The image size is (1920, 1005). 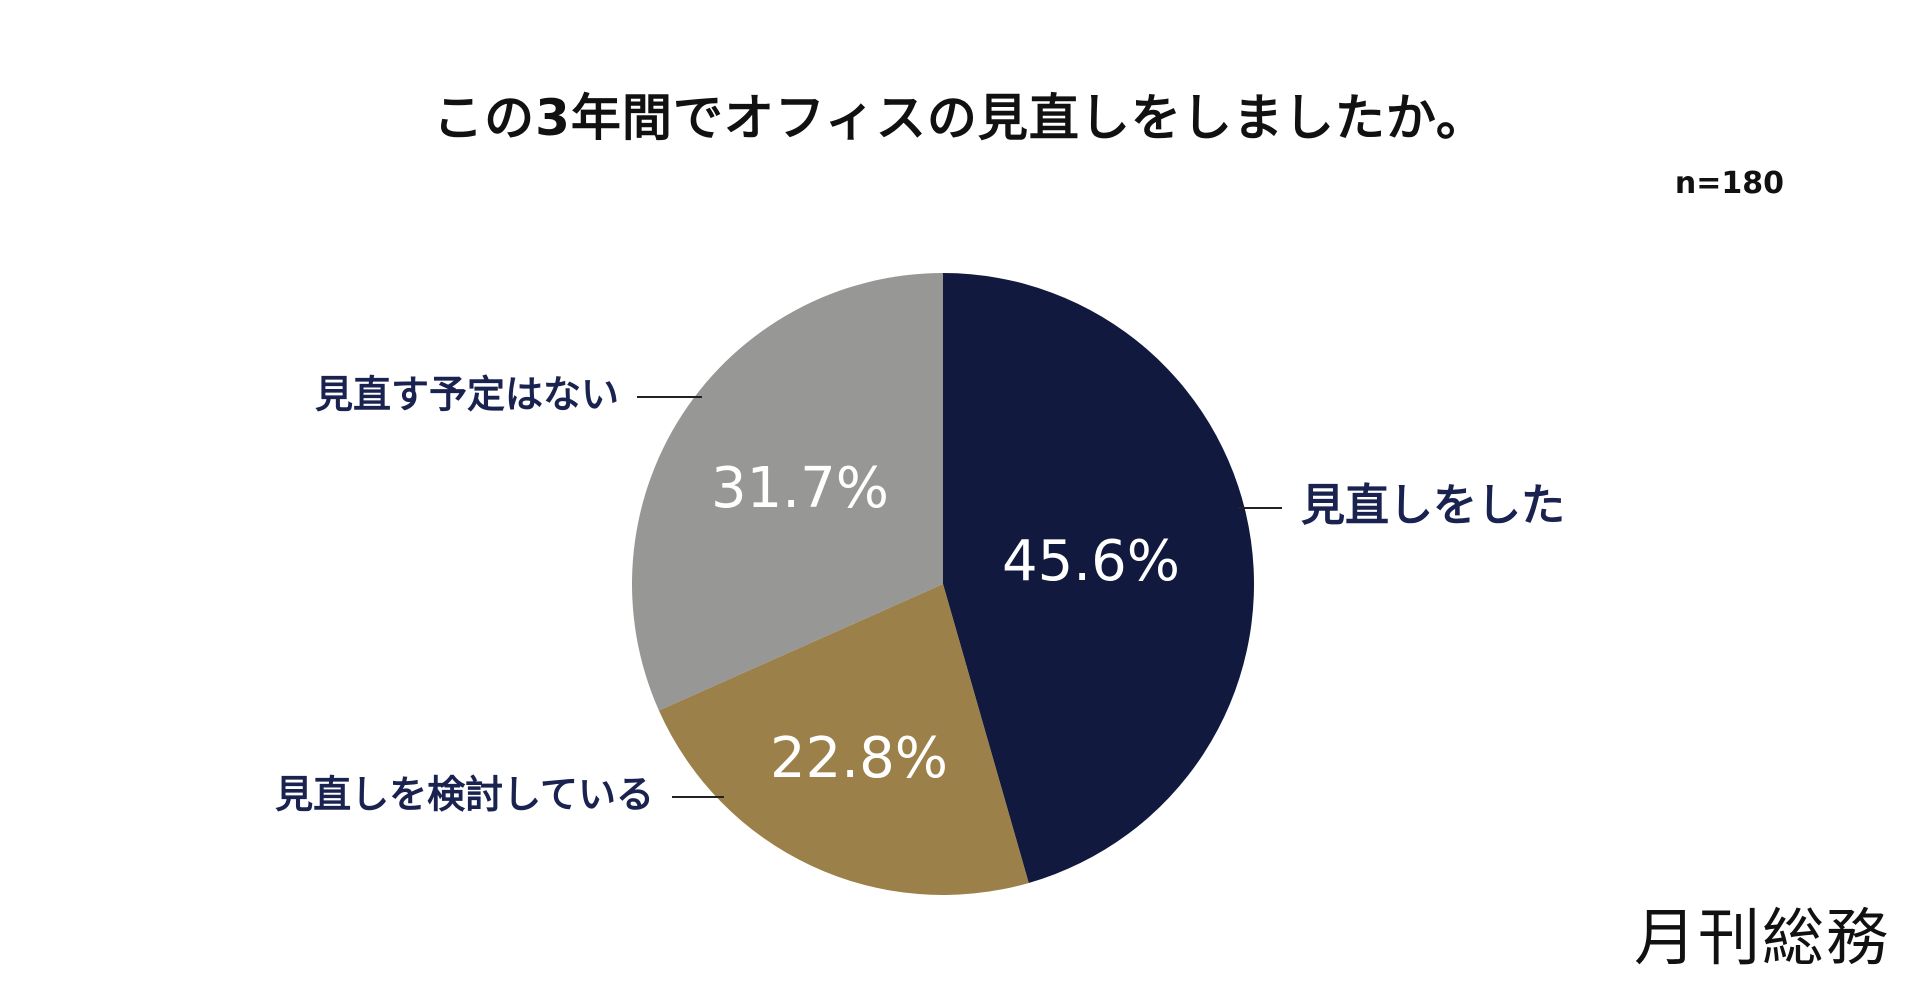 What do you see at coordinates (467, 395) in the screenshot?
I see `label-no-plan: 見直す予定はない` at bounding box center [467, 395].